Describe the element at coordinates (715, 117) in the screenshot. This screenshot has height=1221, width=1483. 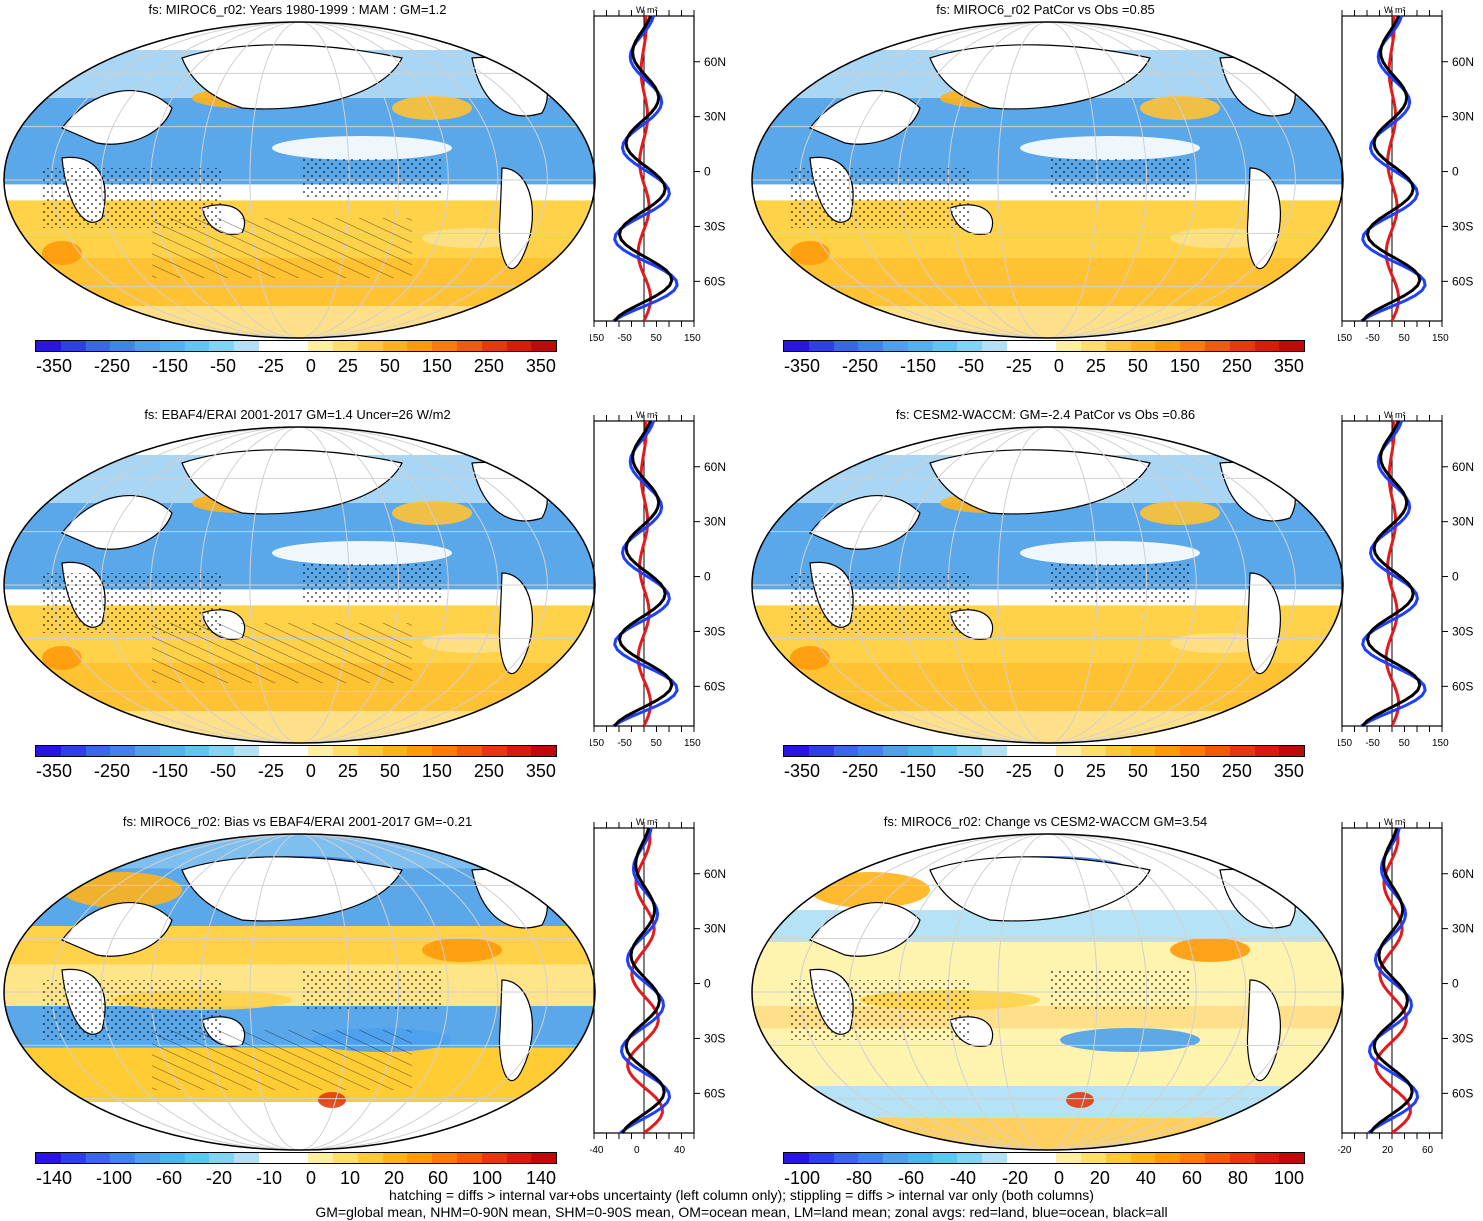
I see `lat-label: 30N` at that location.